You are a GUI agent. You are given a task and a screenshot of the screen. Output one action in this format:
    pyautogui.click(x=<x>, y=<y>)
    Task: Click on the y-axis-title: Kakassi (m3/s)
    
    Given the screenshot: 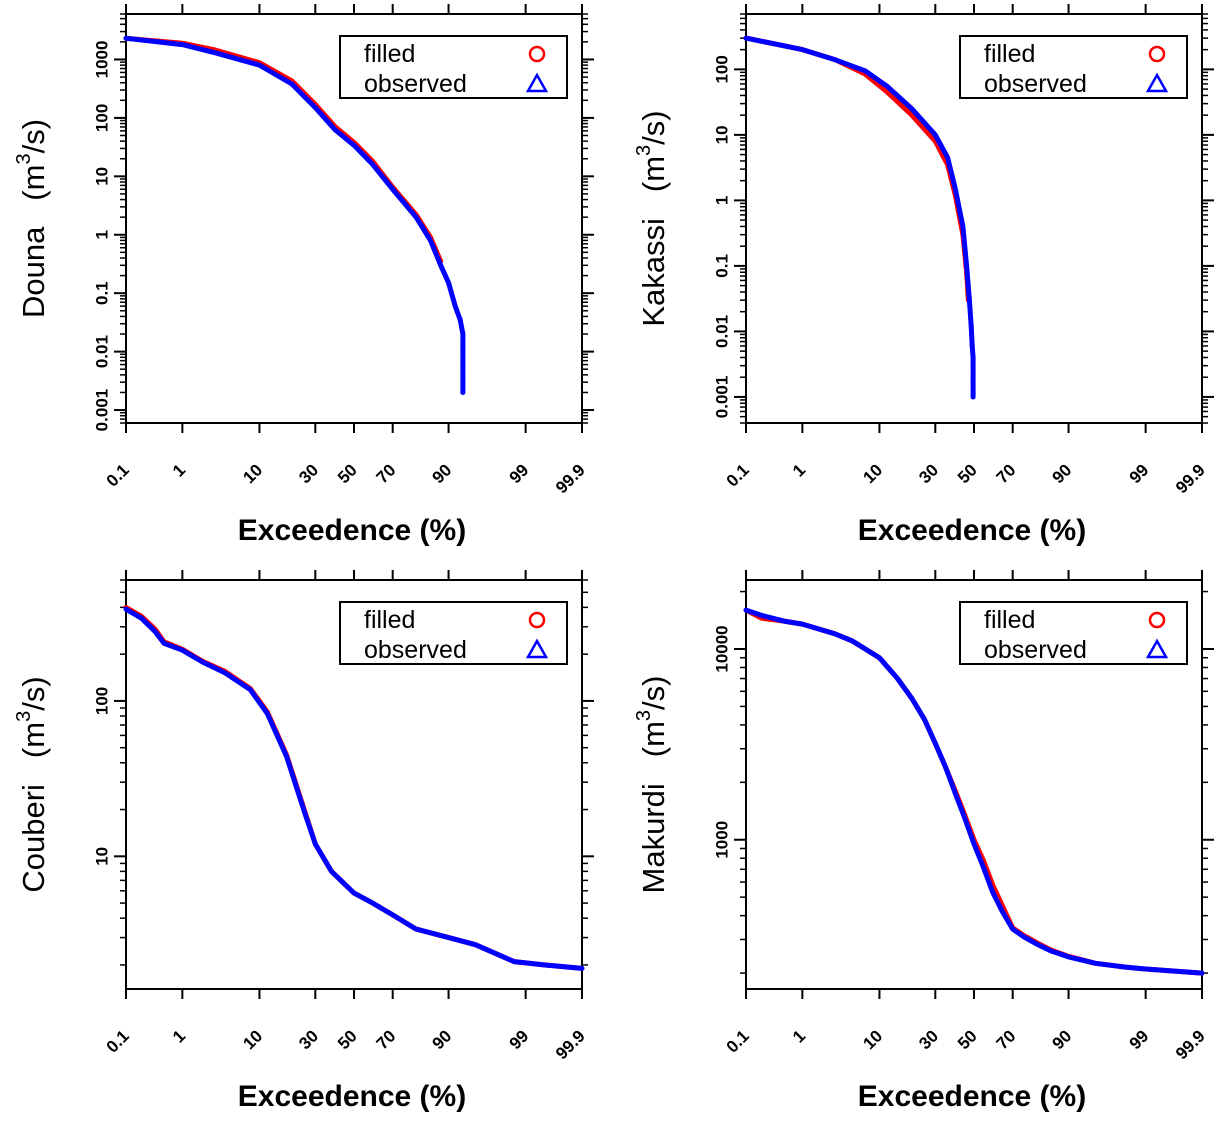 What is the action you would take?
    pyautogui.click(x=652, y=218)
    